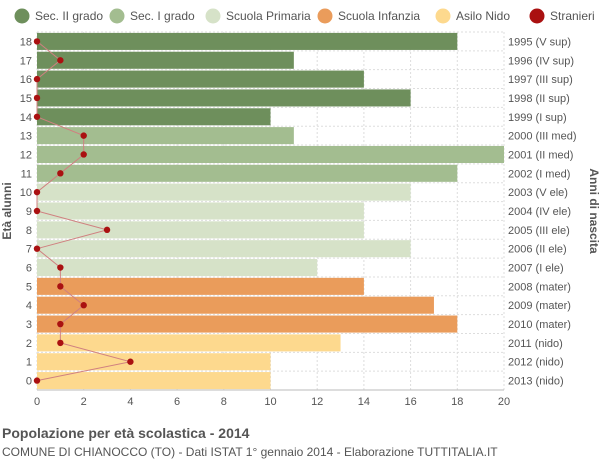  Describe the element at coordinates (84, 402) in the screenshot. I see `x-tick-label: 2` at that location.